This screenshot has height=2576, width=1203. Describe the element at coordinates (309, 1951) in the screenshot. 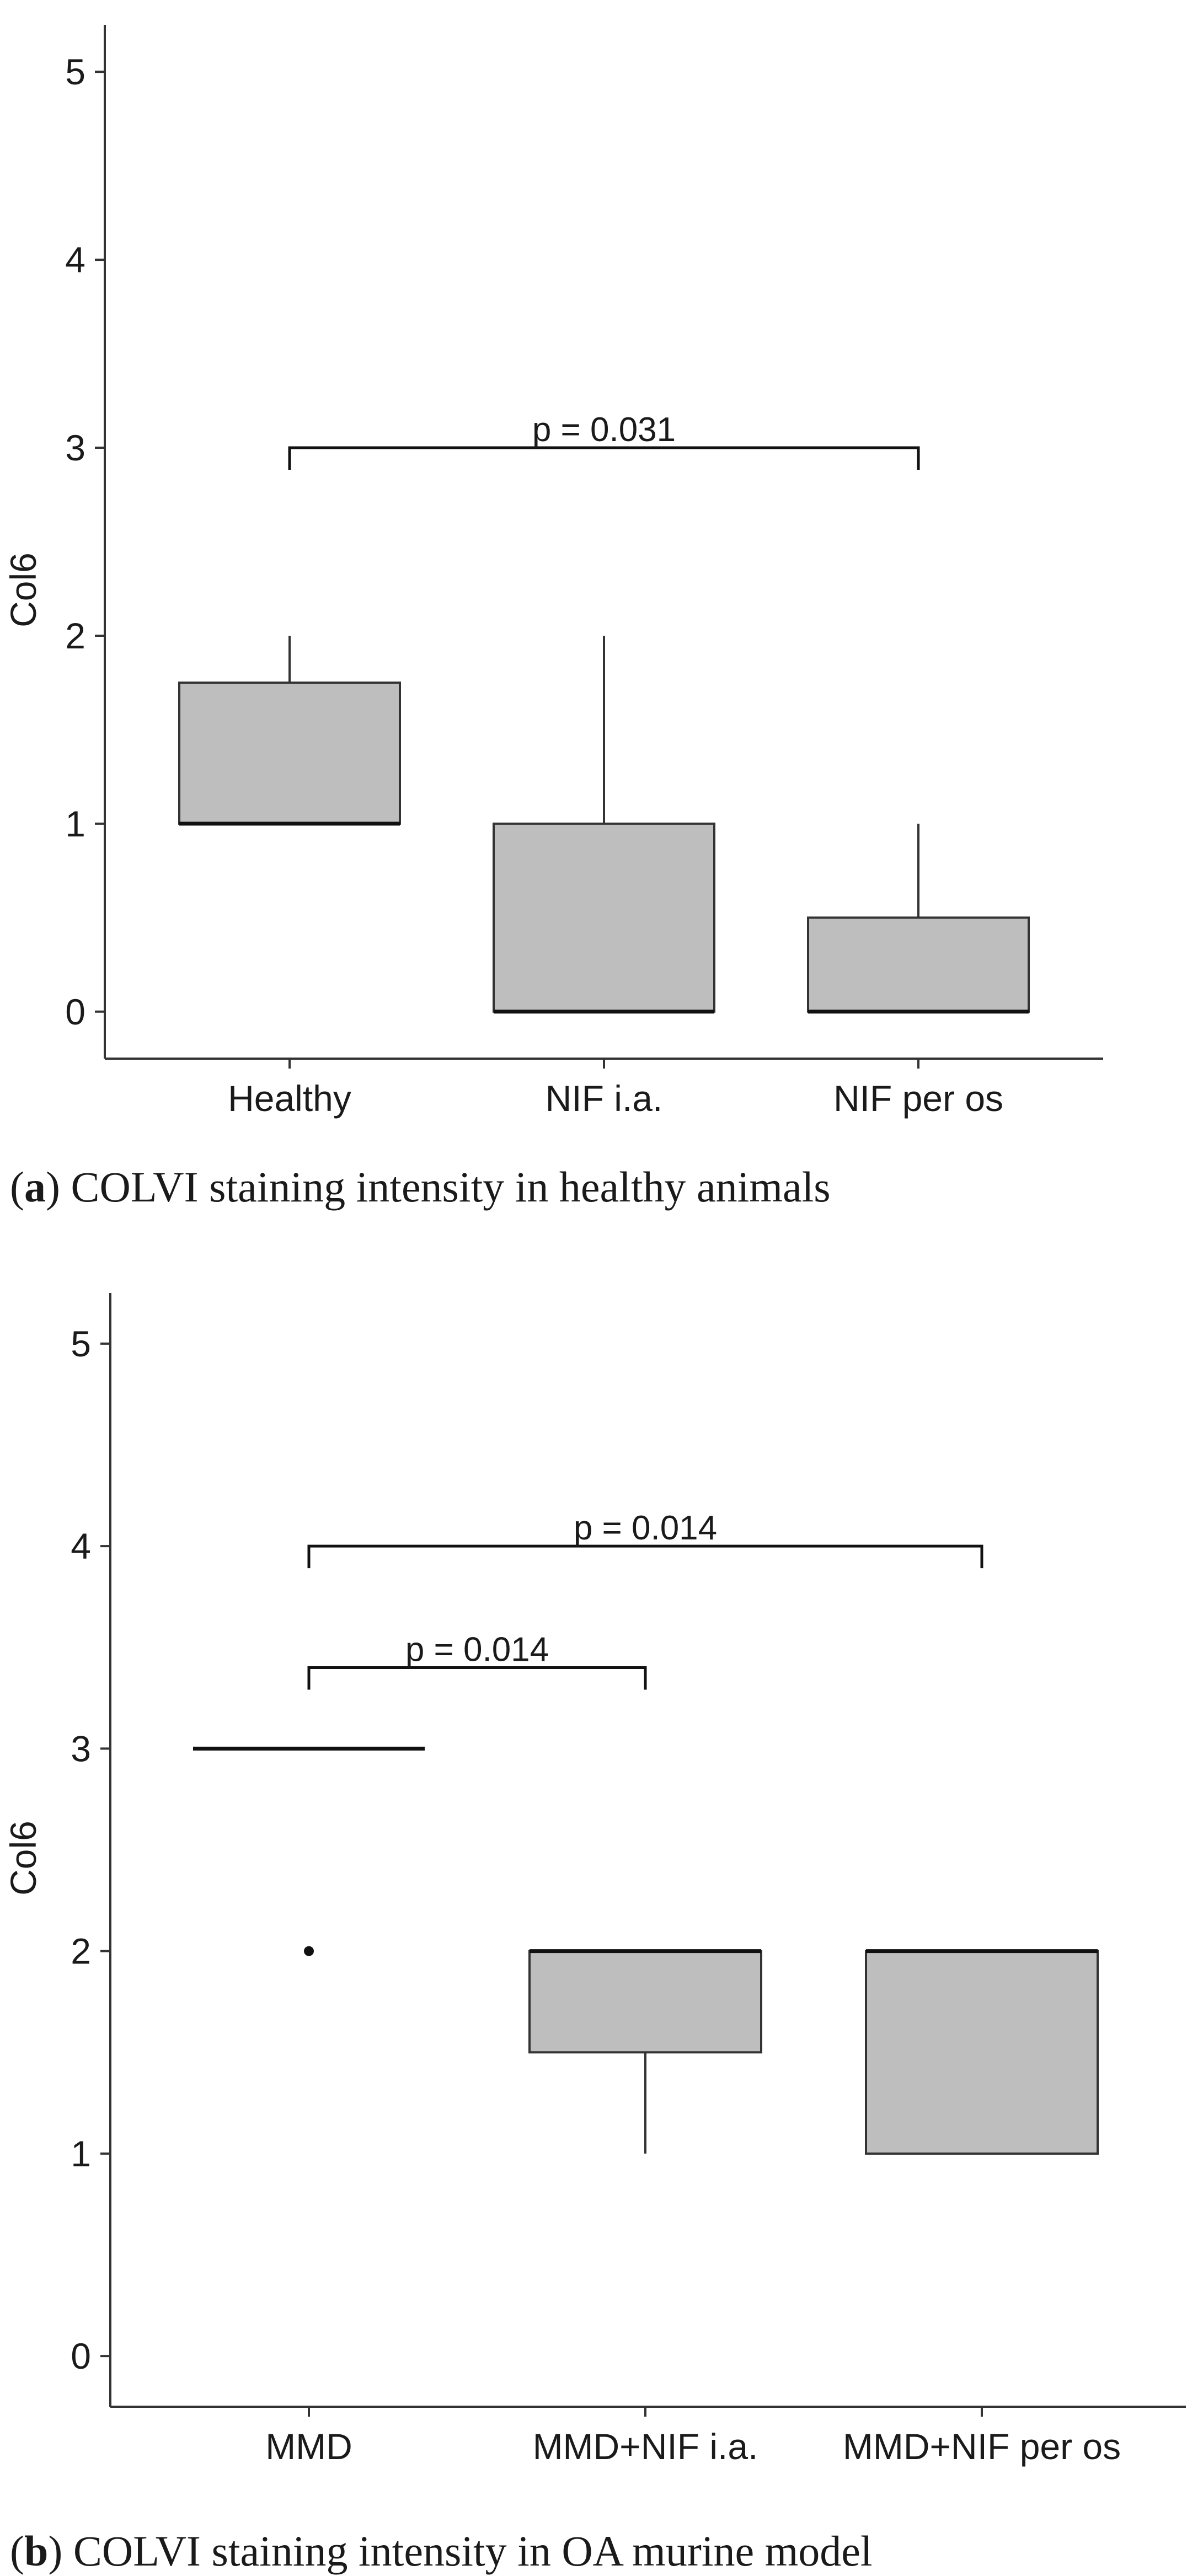

I see `outlier-point` at that location.